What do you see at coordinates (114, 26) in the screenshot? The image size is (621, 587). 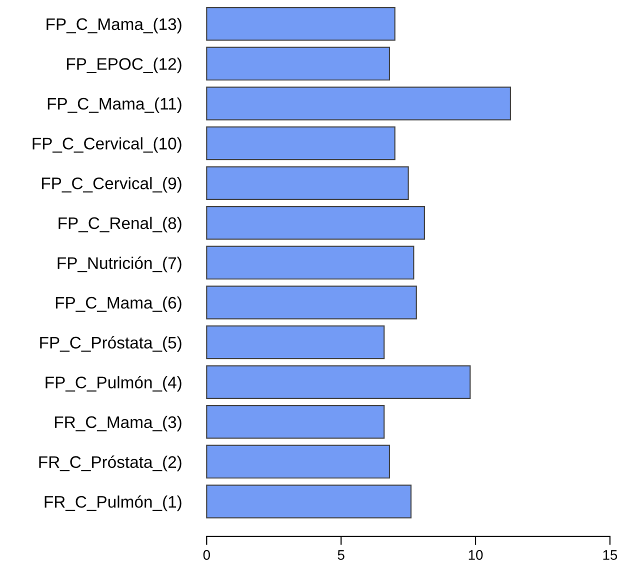 I see `y-tick-label: FP_C_Mama_(13)` at bounding box center [114, 26].